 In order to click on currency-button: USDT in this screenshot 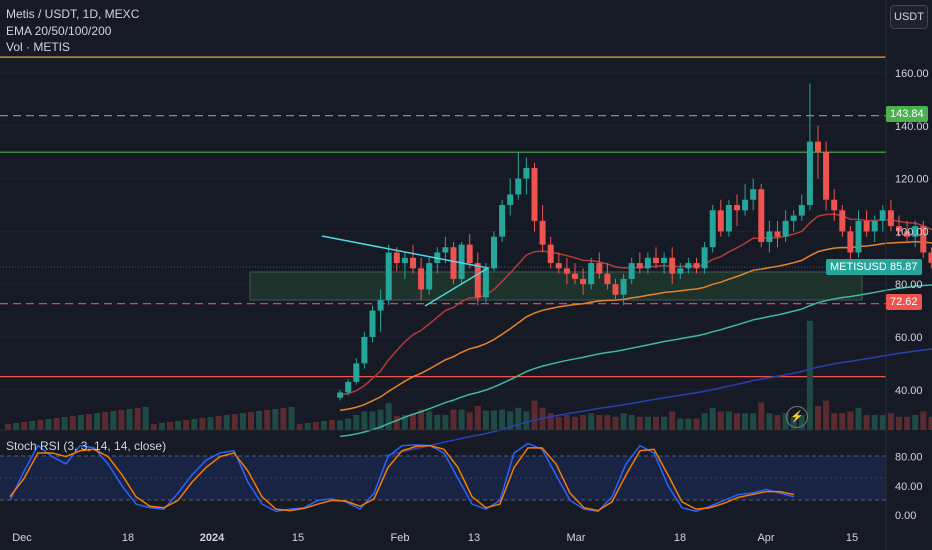, I will do `click(909, 17)`.